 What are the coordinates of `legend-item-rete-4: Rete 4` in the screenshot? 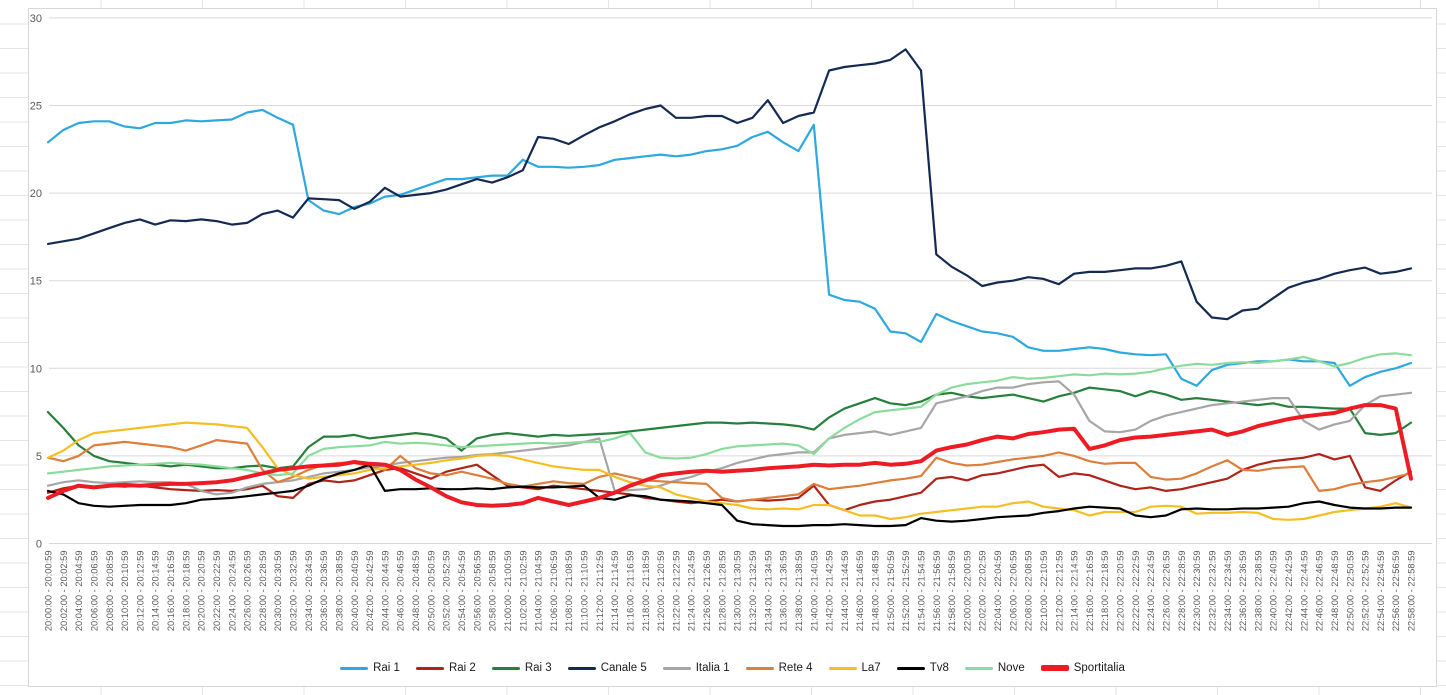 It's located at (779, 668).